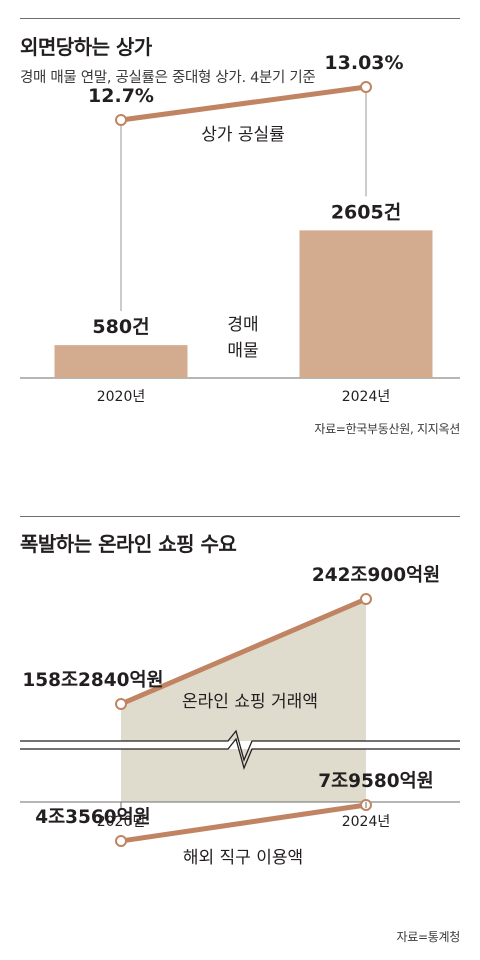  I want to click on top-chart-subtitle: 경매 매물 연말, 공실률은 중대형 상가. 4분기 기준, so click(168, 78).